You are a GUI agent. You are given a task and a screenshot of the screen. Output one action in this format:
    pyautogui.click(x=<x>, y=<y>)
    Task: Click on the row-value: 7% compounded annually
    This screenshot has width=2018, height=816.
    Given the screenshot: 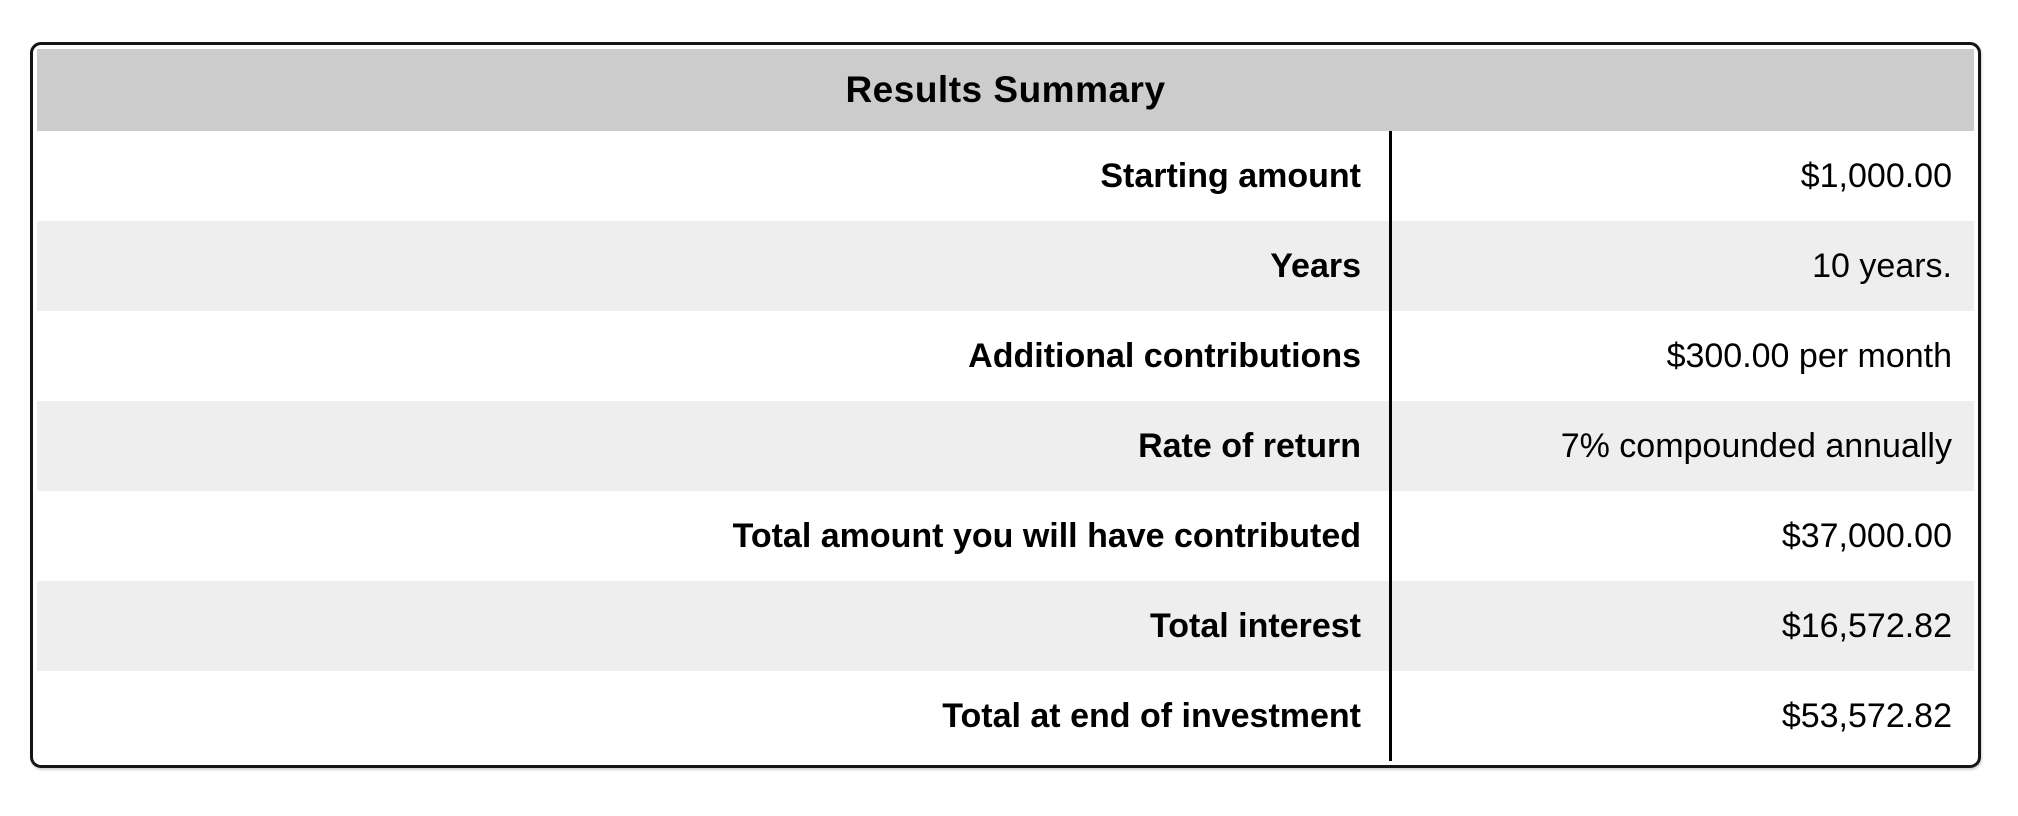 What is the action you would take?
    pyautogui.click(x=1681, y=446)
    